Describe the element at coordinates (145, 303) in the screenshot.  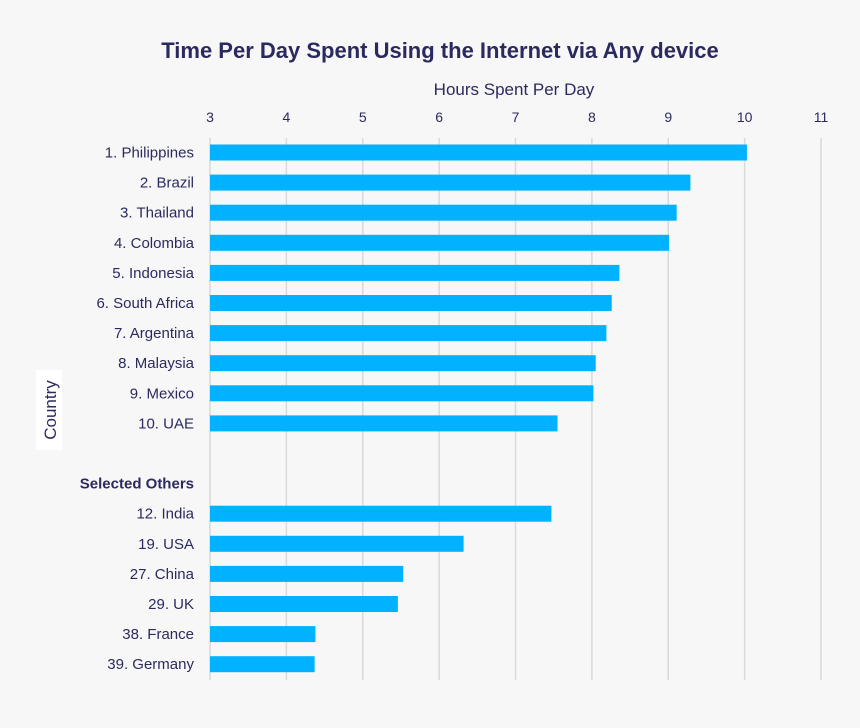
I see `category-label: 6. South Africa` at that location.